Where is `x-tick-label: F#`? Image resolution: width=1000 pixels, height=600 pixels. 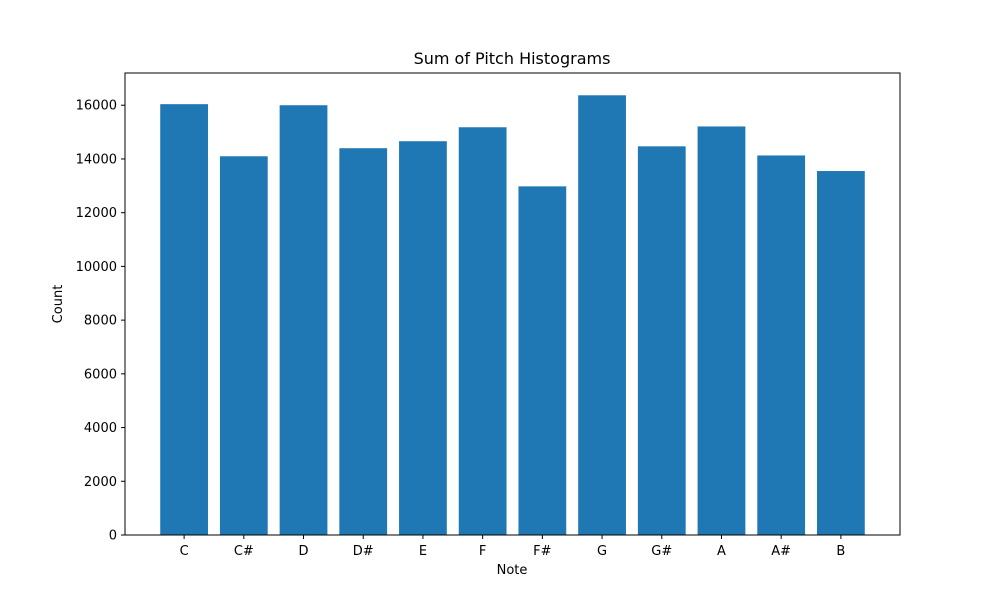
x-tick-label: F# is located at coordinates (542, 551).